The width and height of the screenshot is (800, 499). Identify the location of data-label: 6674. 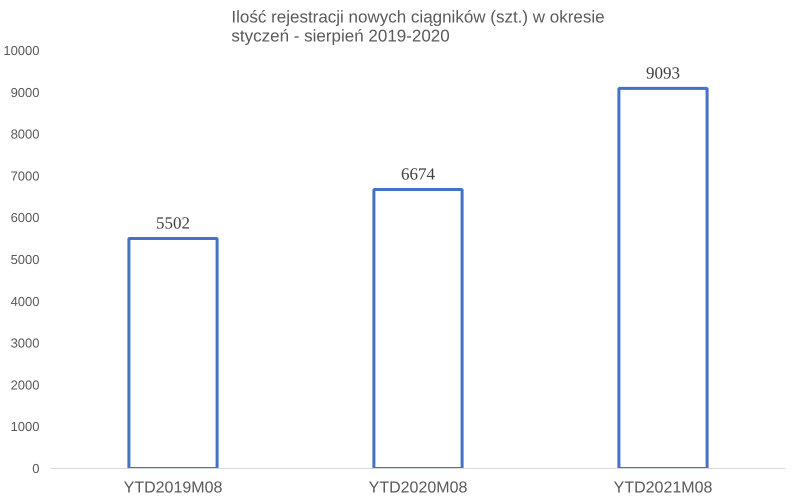
(418, 174).